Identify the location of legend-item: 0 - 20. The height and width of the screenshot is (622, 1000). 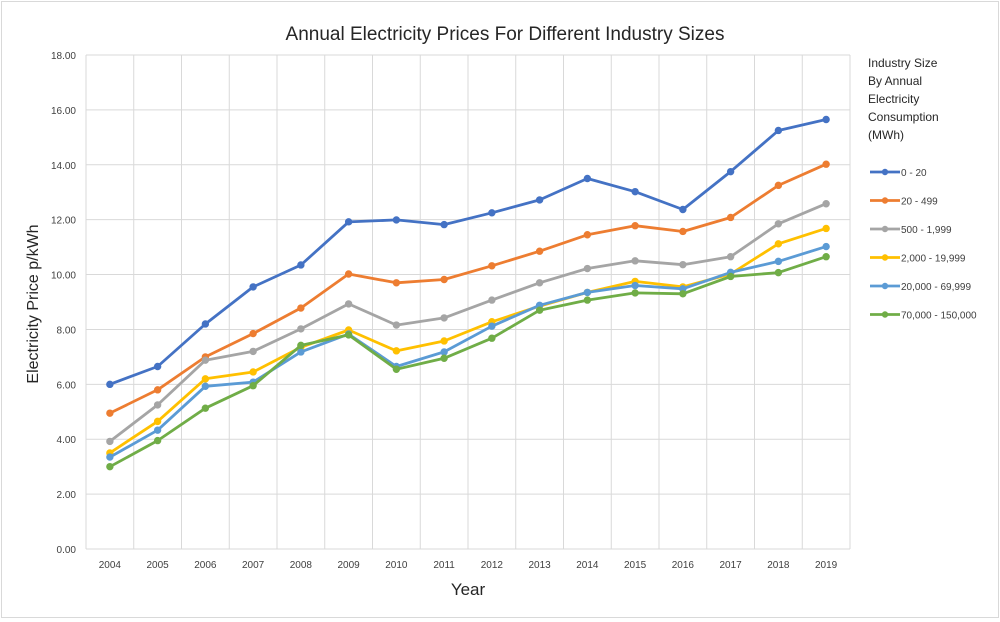
(898, 173).